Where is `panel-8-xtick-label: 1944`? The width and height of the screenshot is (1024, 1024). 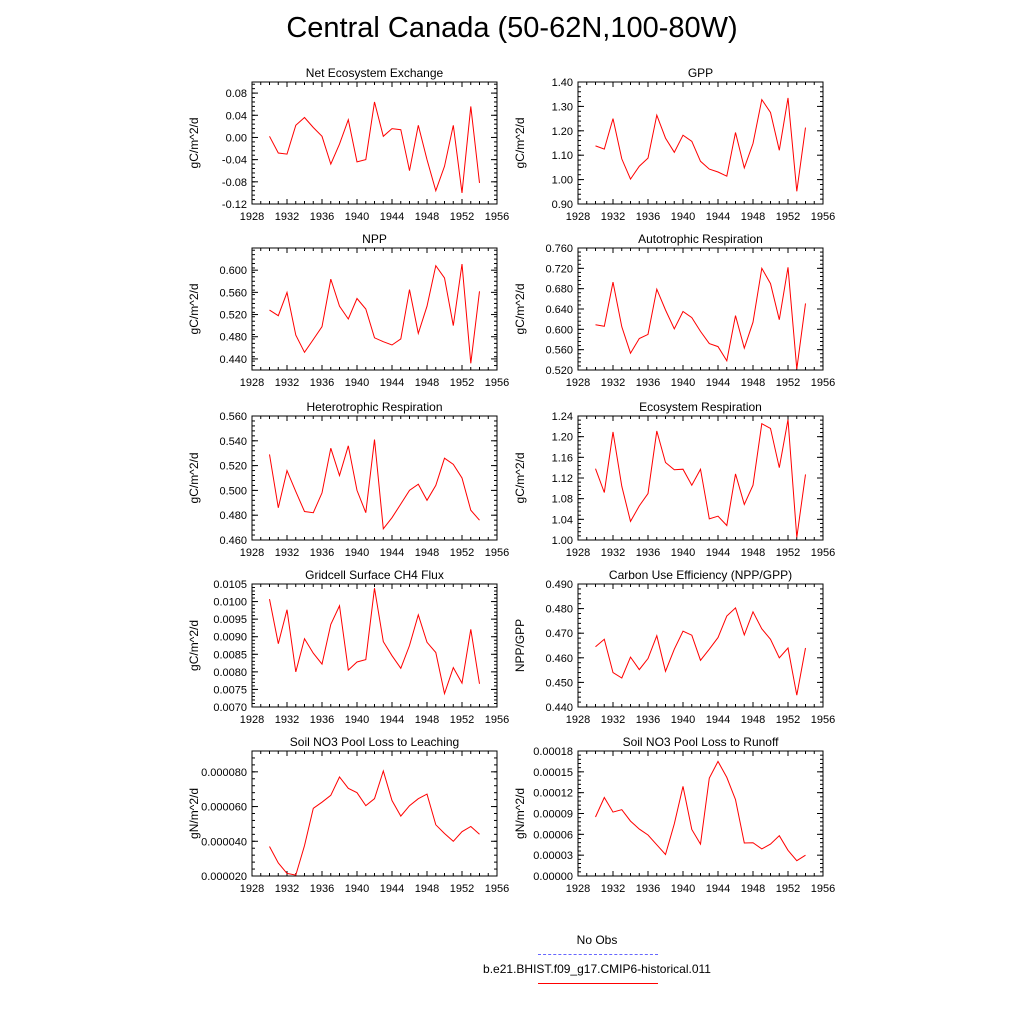
panel-8-xtick-label: 1944 is located at coordinates (718, 720).